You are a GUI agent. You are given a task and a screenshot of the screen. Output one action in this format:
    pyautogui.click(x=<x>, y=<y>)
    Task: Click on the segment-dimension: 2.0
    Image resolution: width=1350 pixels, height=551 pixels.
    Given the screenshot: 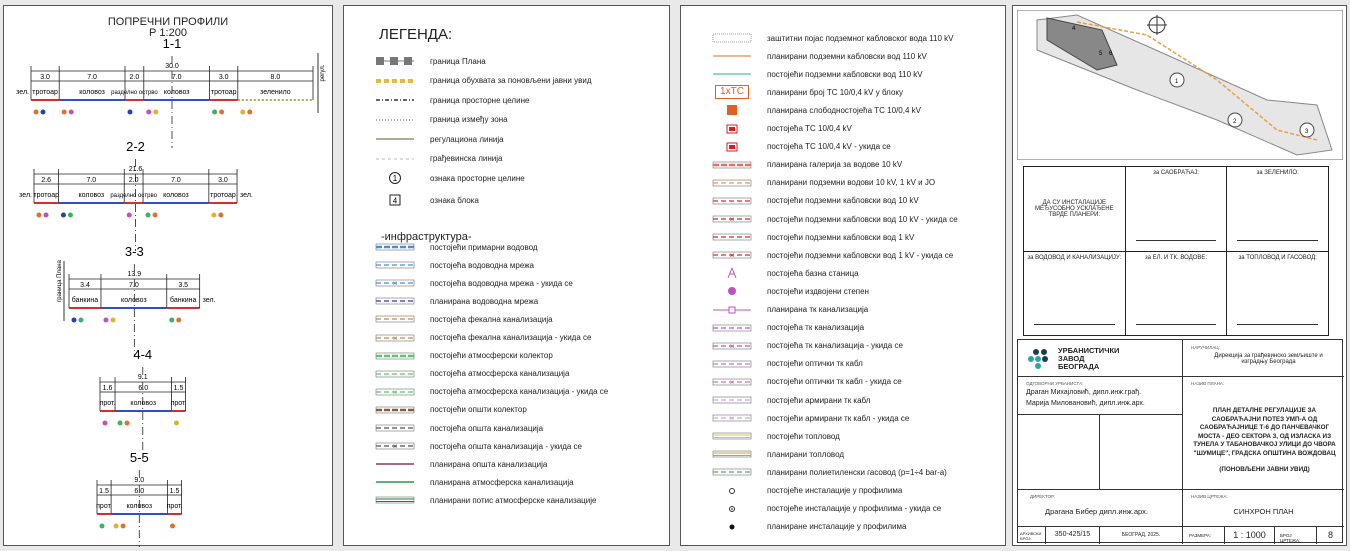 What is the action you would take?
    pyautogui.click(x=134, y=180)
    